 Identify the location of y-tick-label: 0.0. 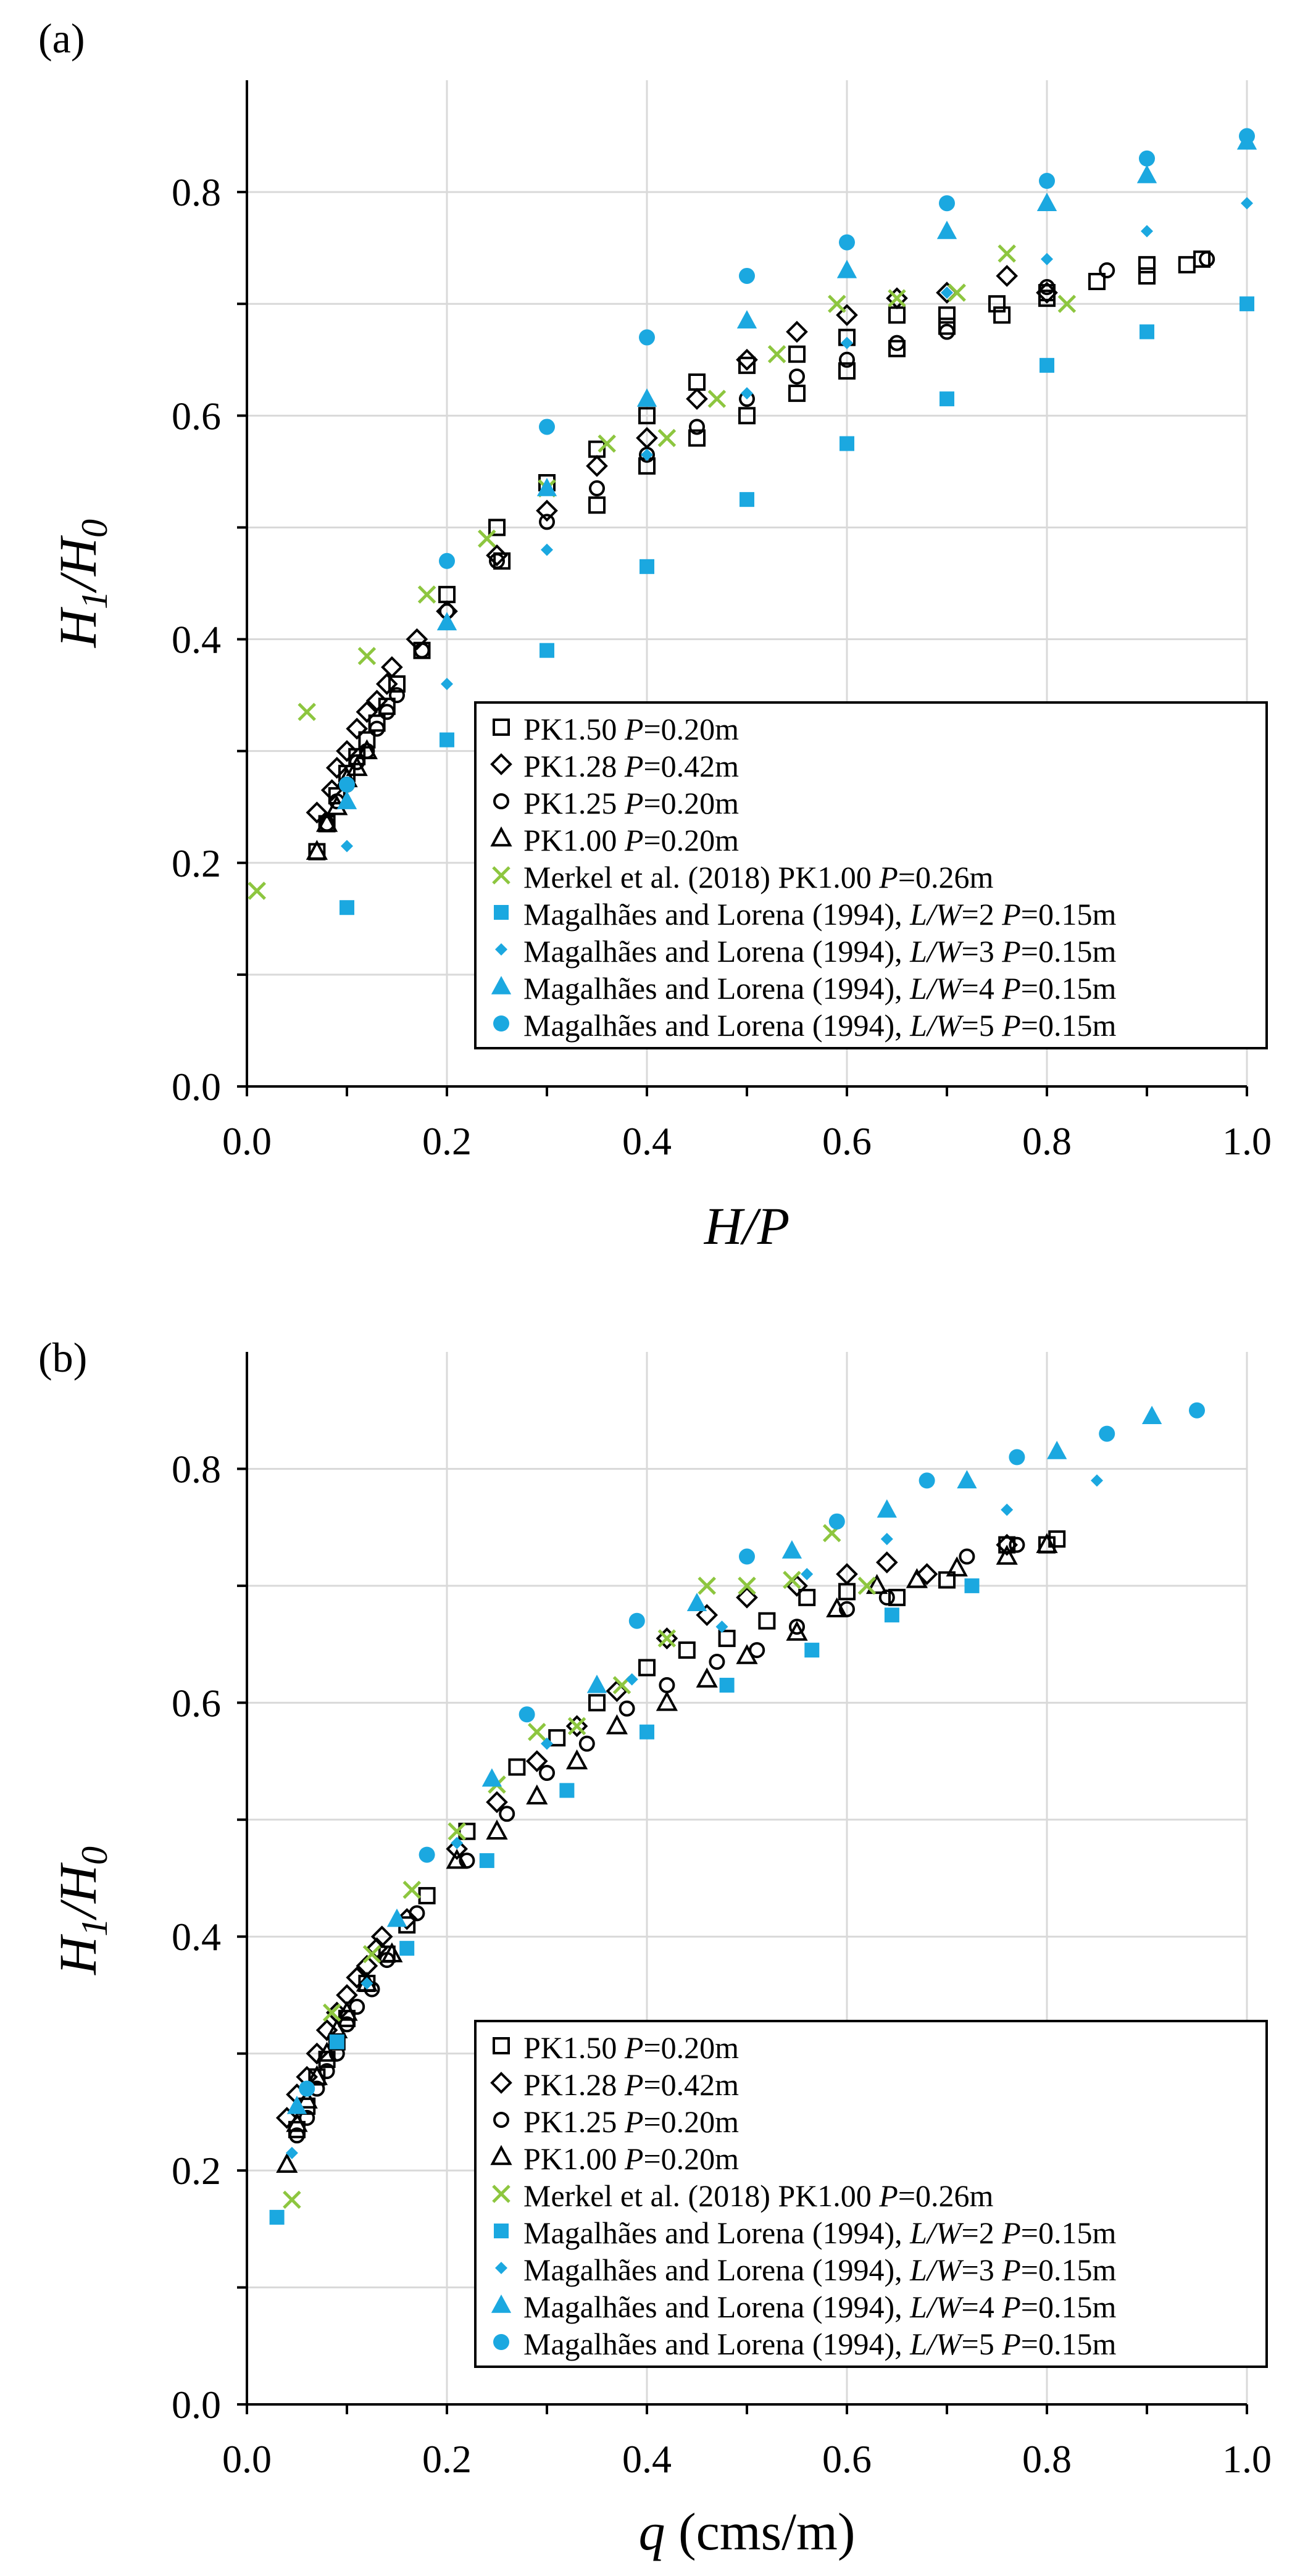
(197, 1087).